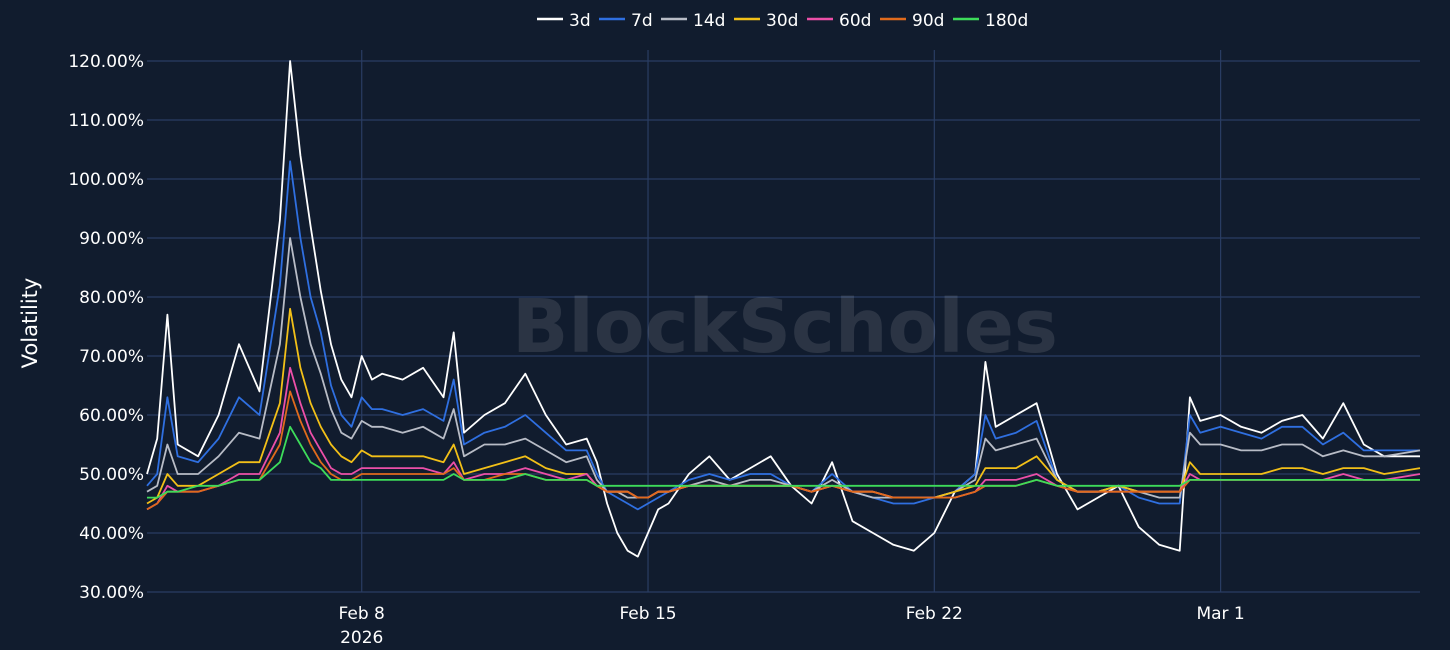  I want to click on legend-label: 90d, so click(928, 21).